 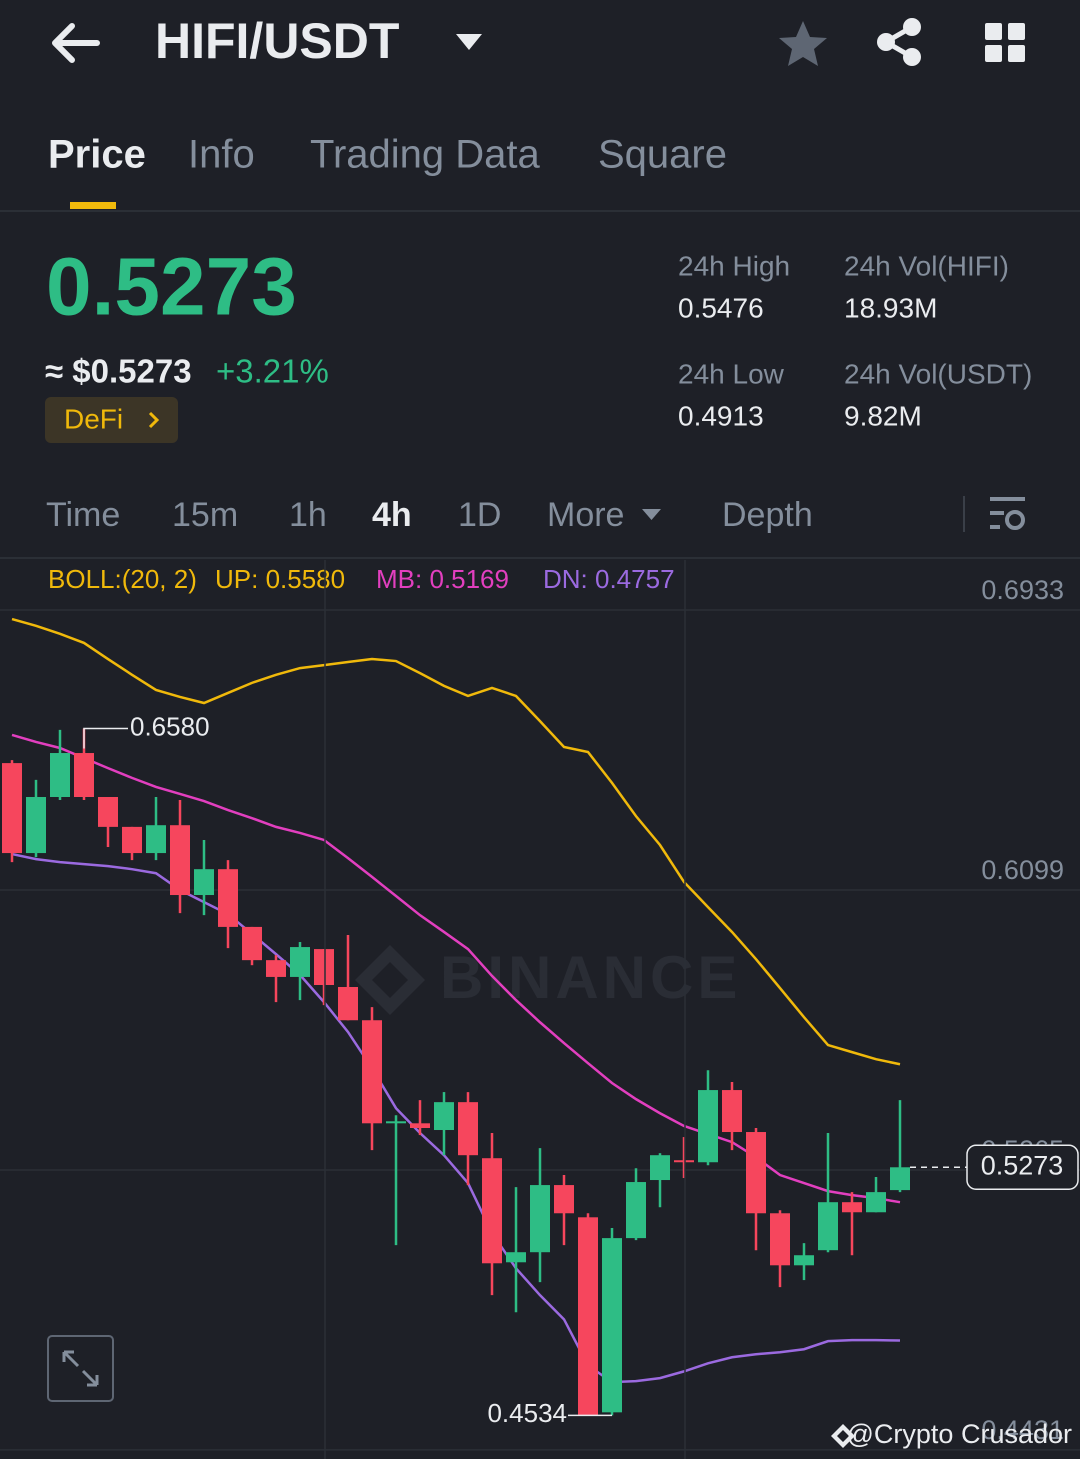 I want to click on price-change: +3.21%, so click(x=272, y=371).